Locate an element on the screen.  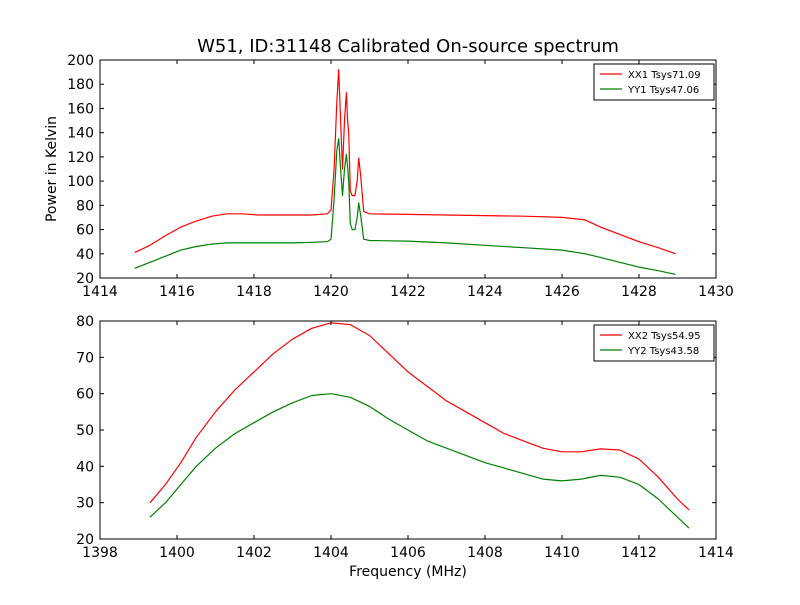
x-tick-label: 1400 is located at coordinates (177, 553).